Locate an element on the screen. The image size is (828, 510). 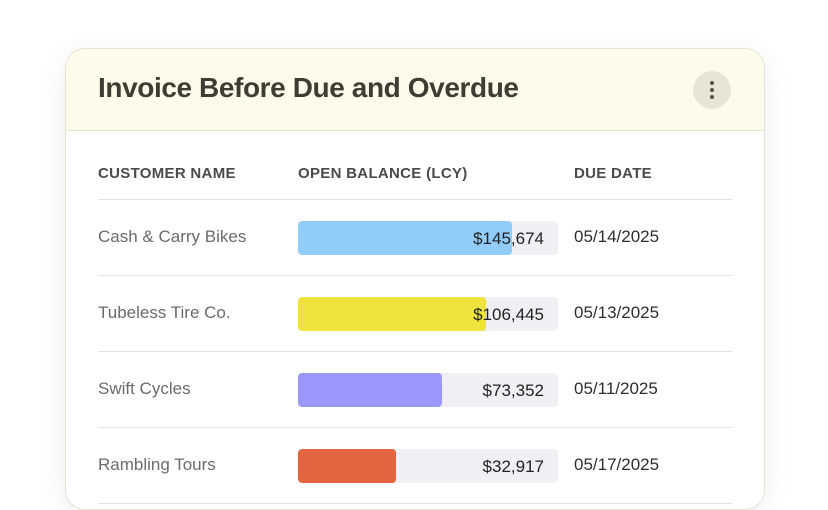
balance-bar: $145,674 is located at coordinates (428, 238).